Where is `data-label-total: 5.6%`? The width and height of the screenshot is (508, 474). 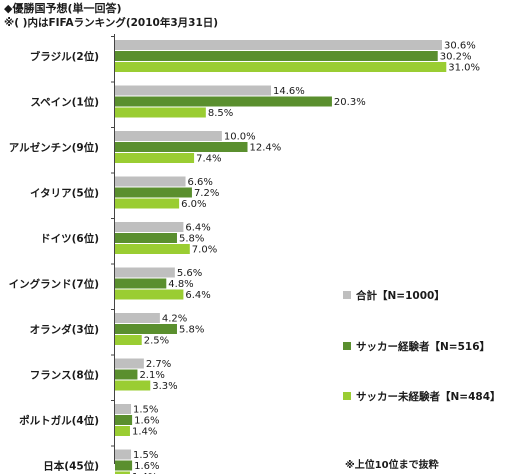
data-label-total: 5.6% is located at coordinates (189, 273).